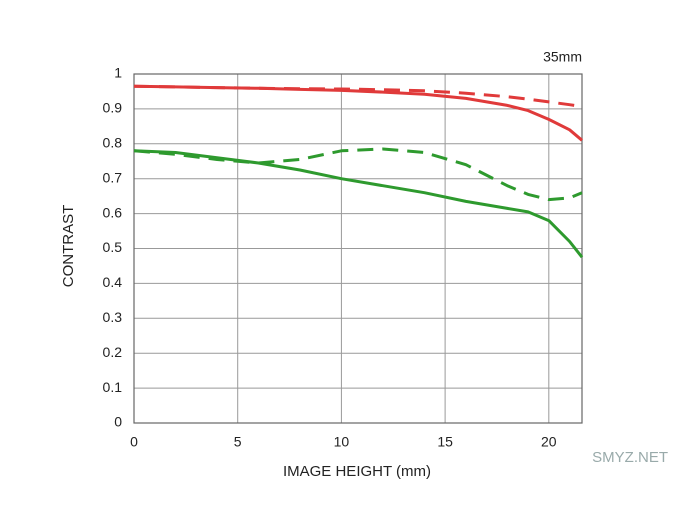  What do you see at coordinates (342, 442) in the screenshot?
I see `x-tick-label: 10` at bounding box center [342, 442].